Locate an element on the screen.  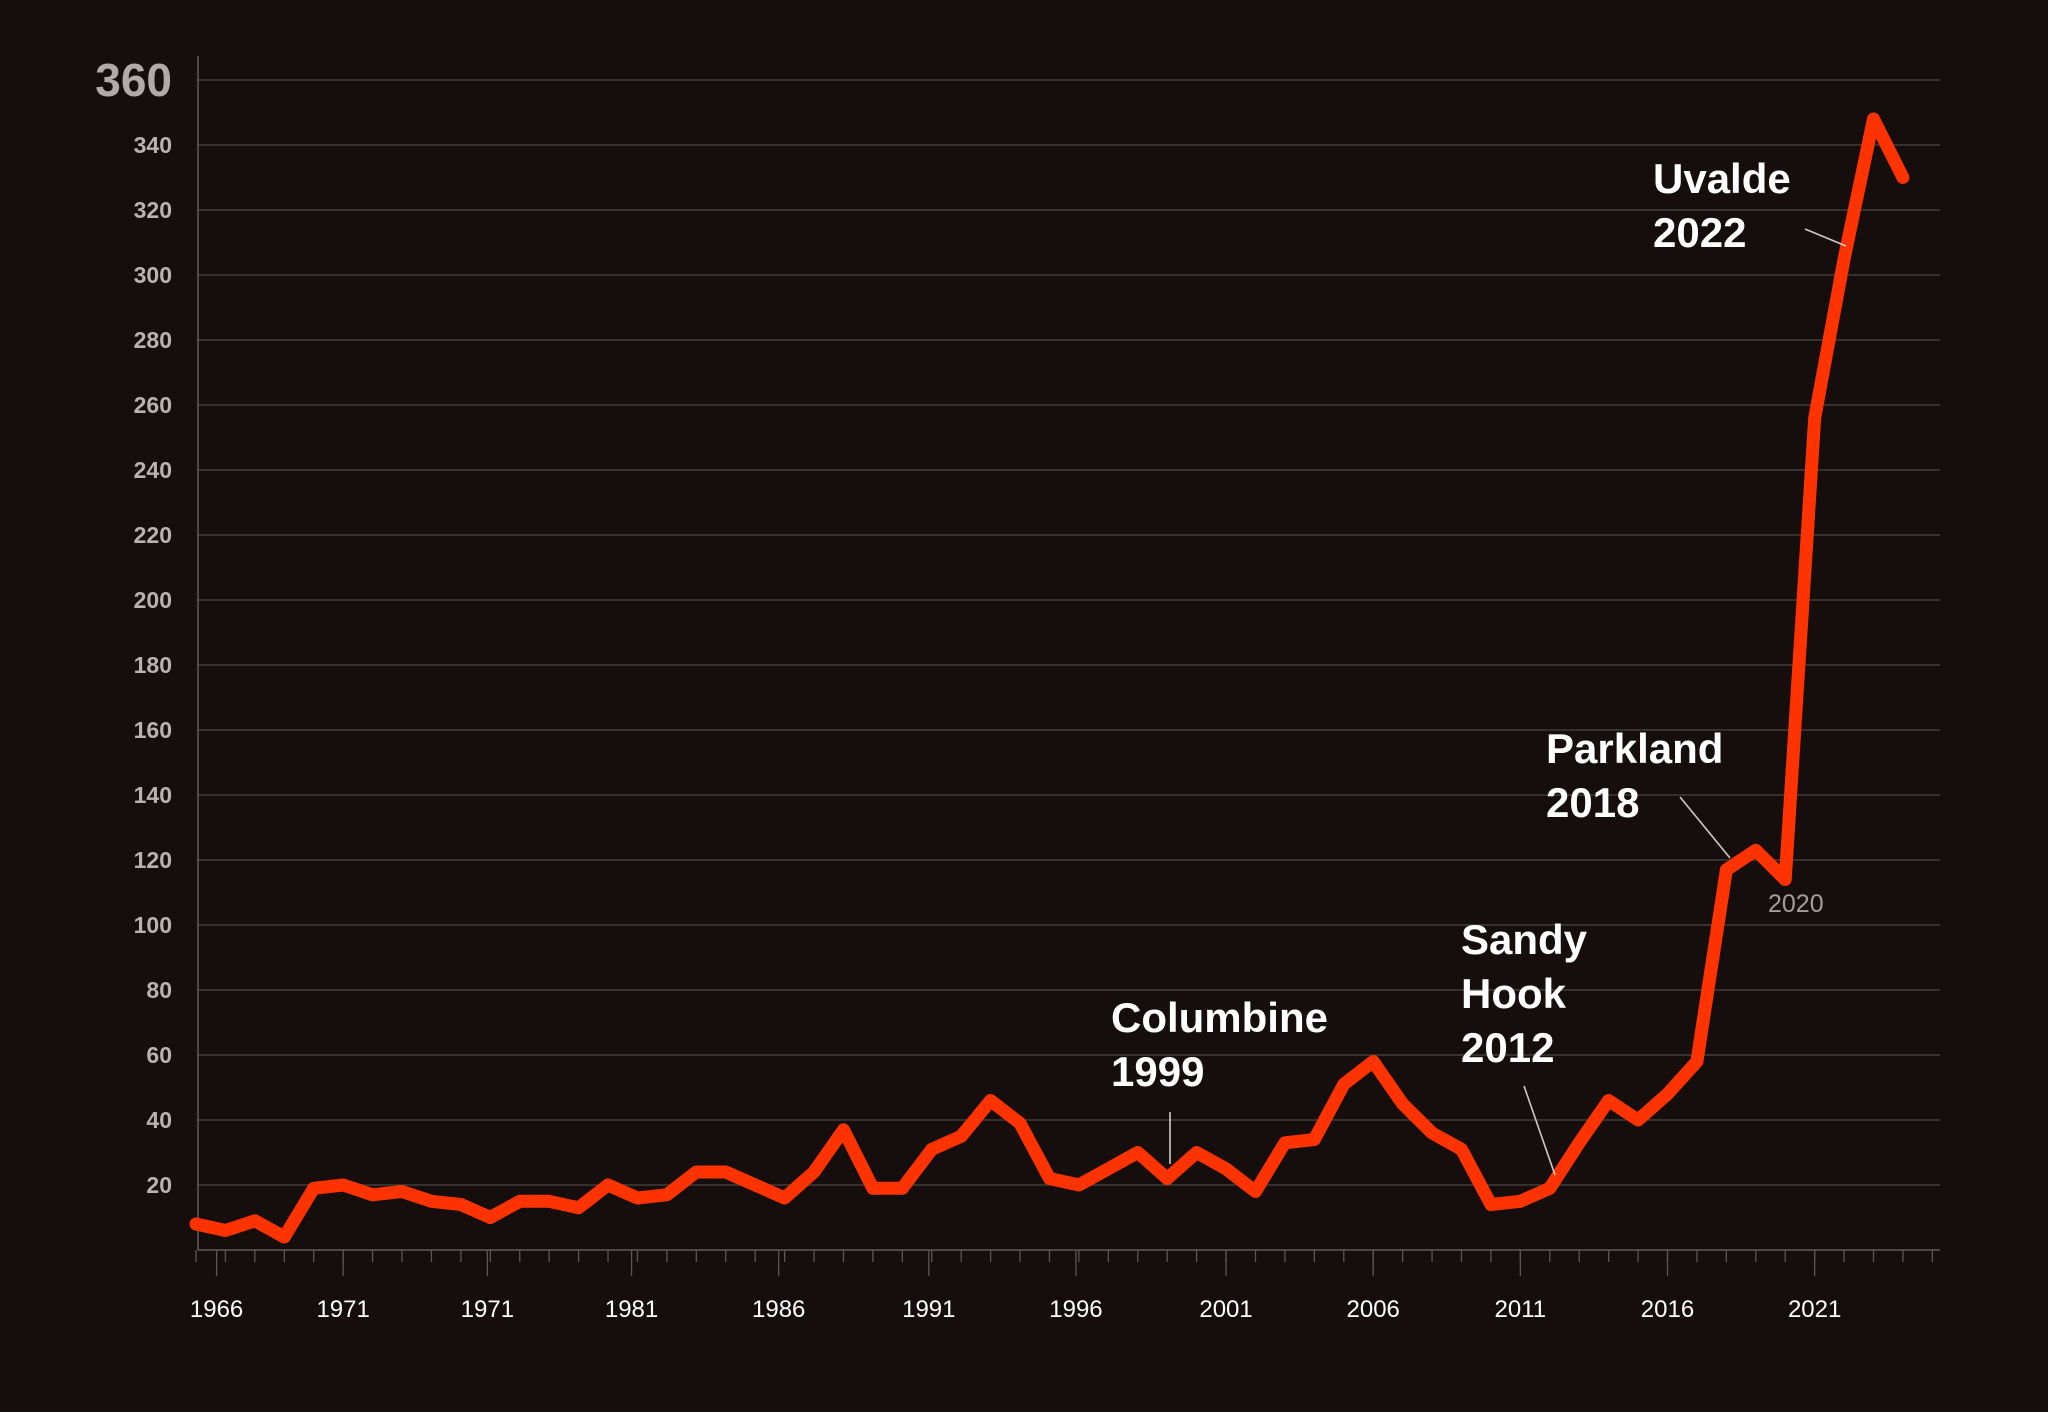
annotation-parkland: Parkland 2018 is located at coordinates (1638, 792).